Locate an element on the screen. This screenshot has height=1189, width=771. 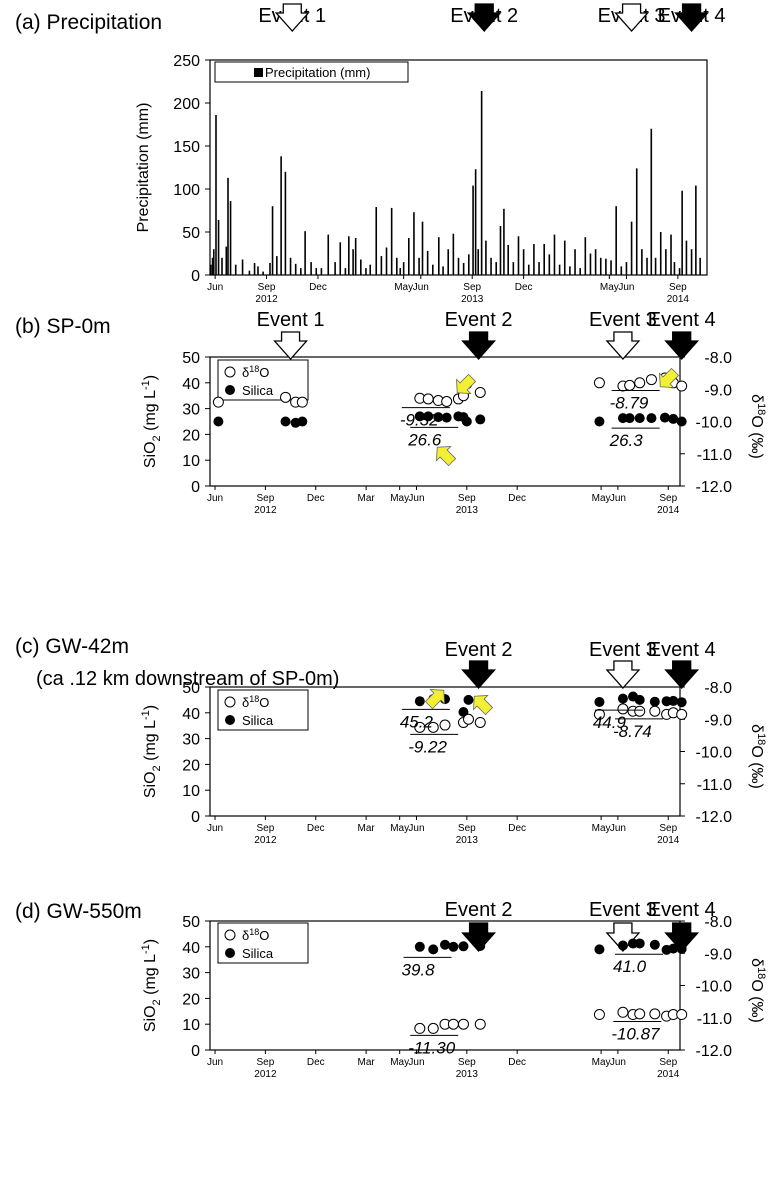
y2-axis-label-part: δ is located at coordinates (756, 962).